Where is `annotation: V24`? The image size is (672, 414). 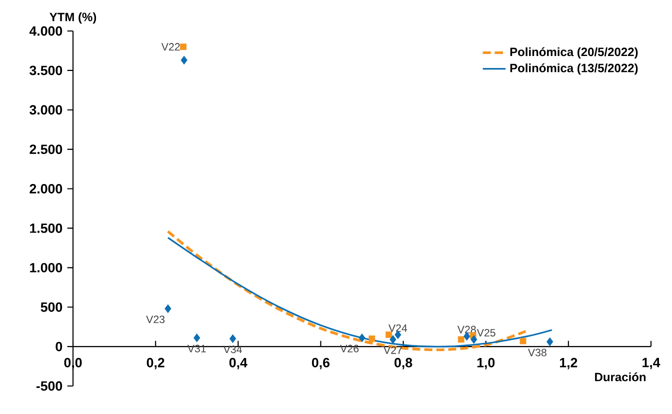 annotation: V24 is located at coordinates (398, 328).